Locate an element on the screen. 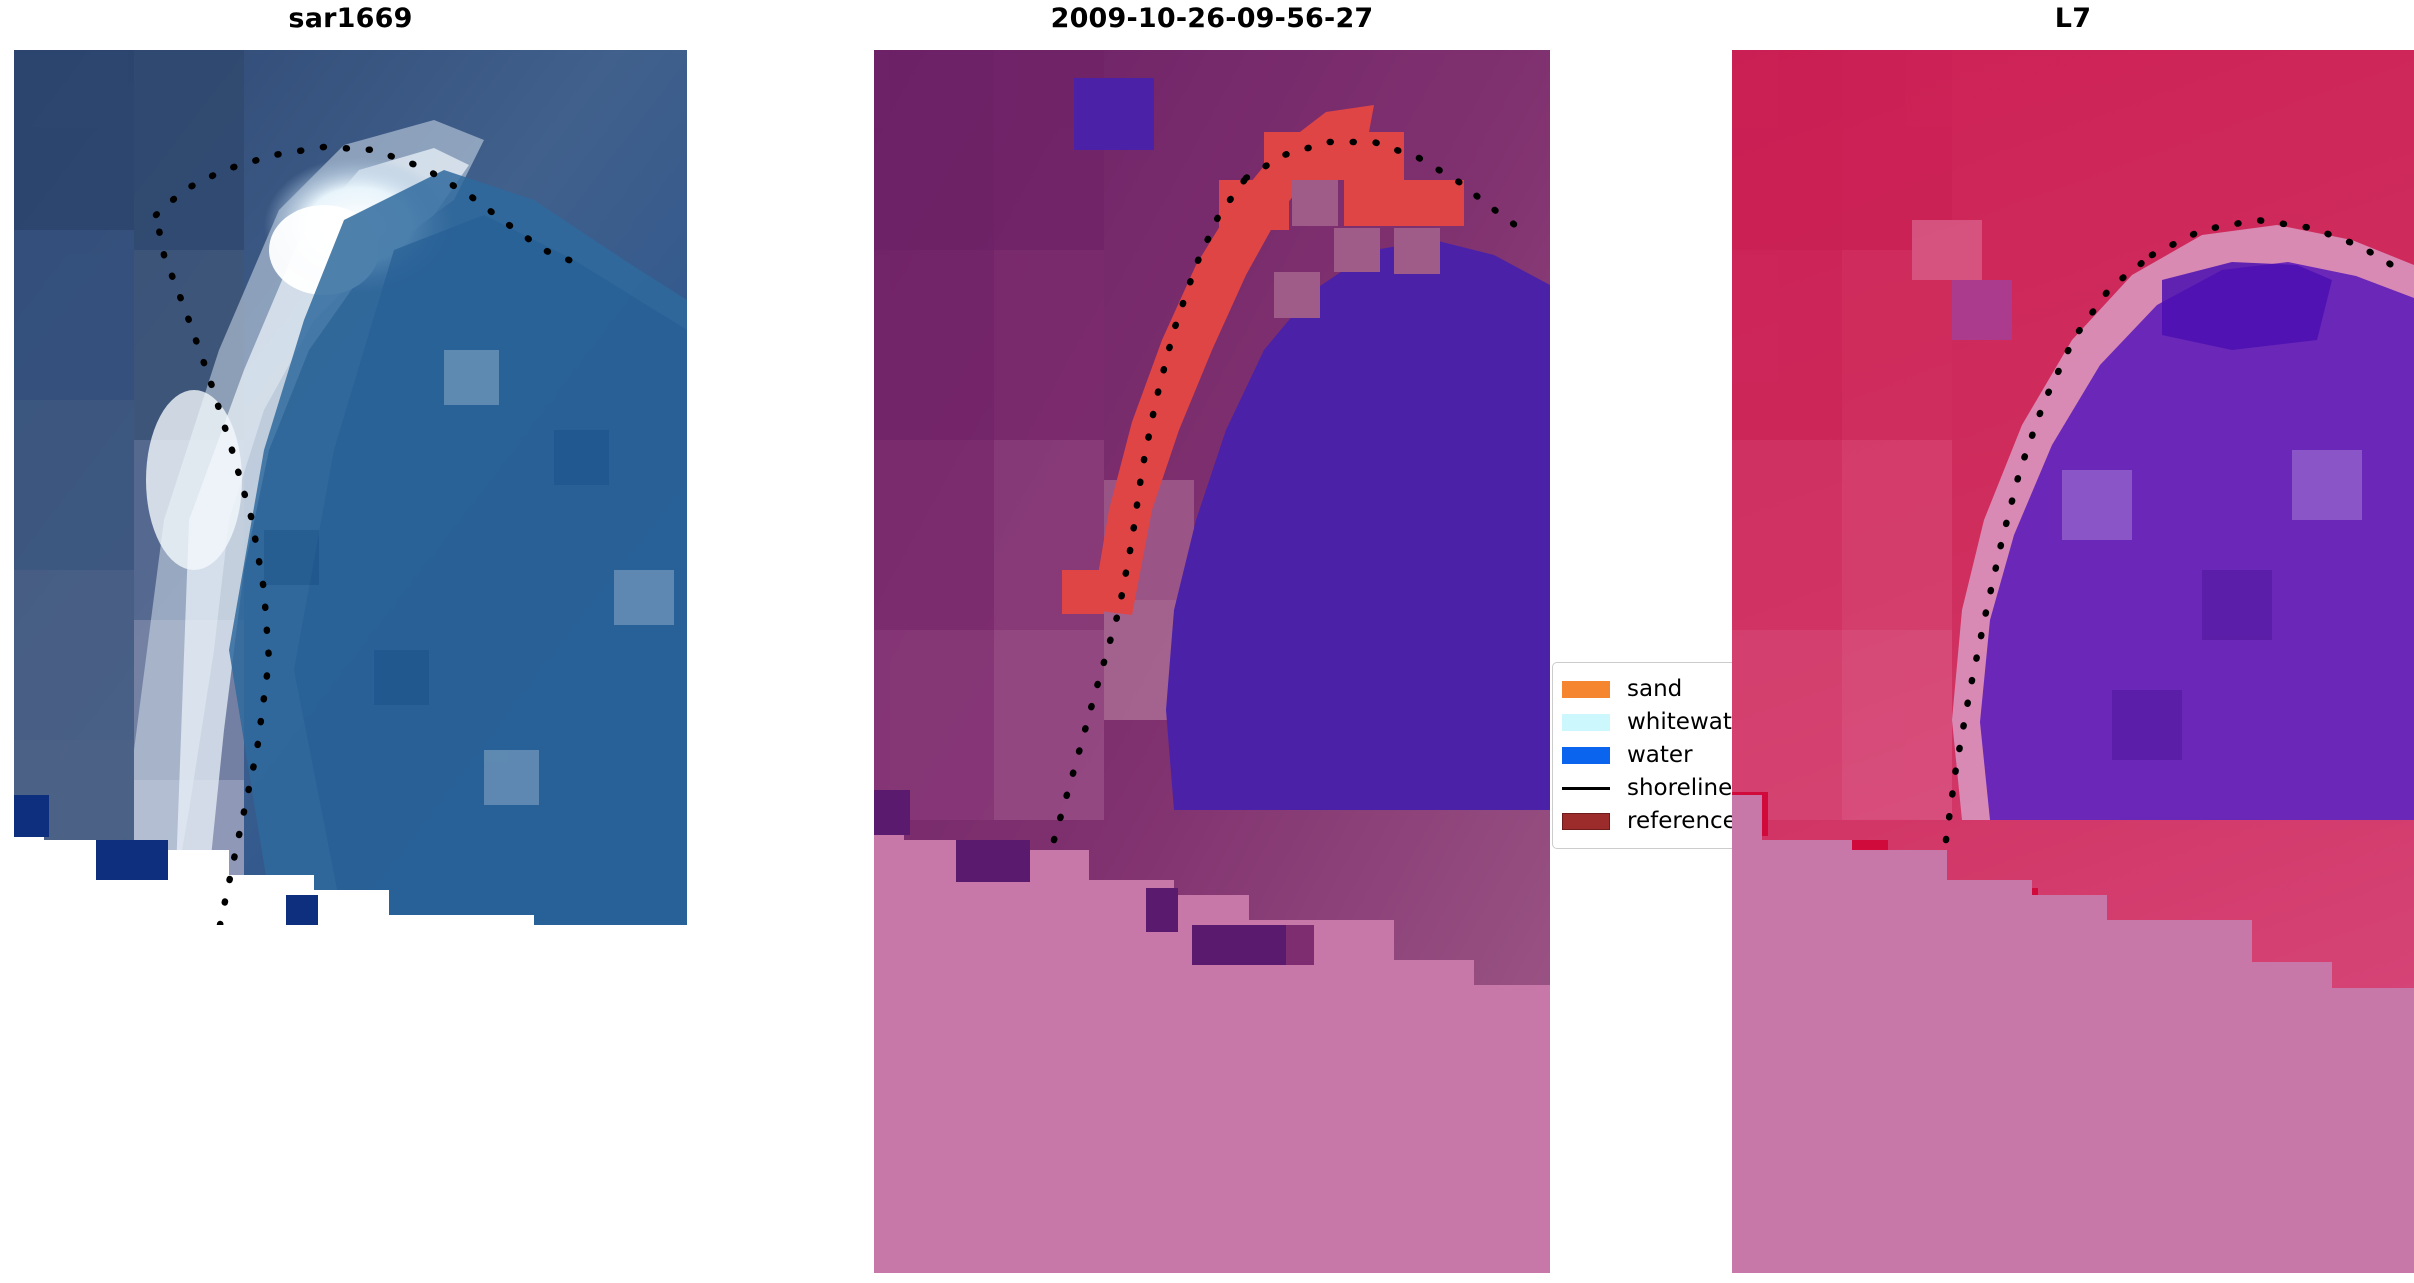 The width and height of the screenshot is (2414, 1283). legend-item-water: water is located at coordinates (1654, 755).